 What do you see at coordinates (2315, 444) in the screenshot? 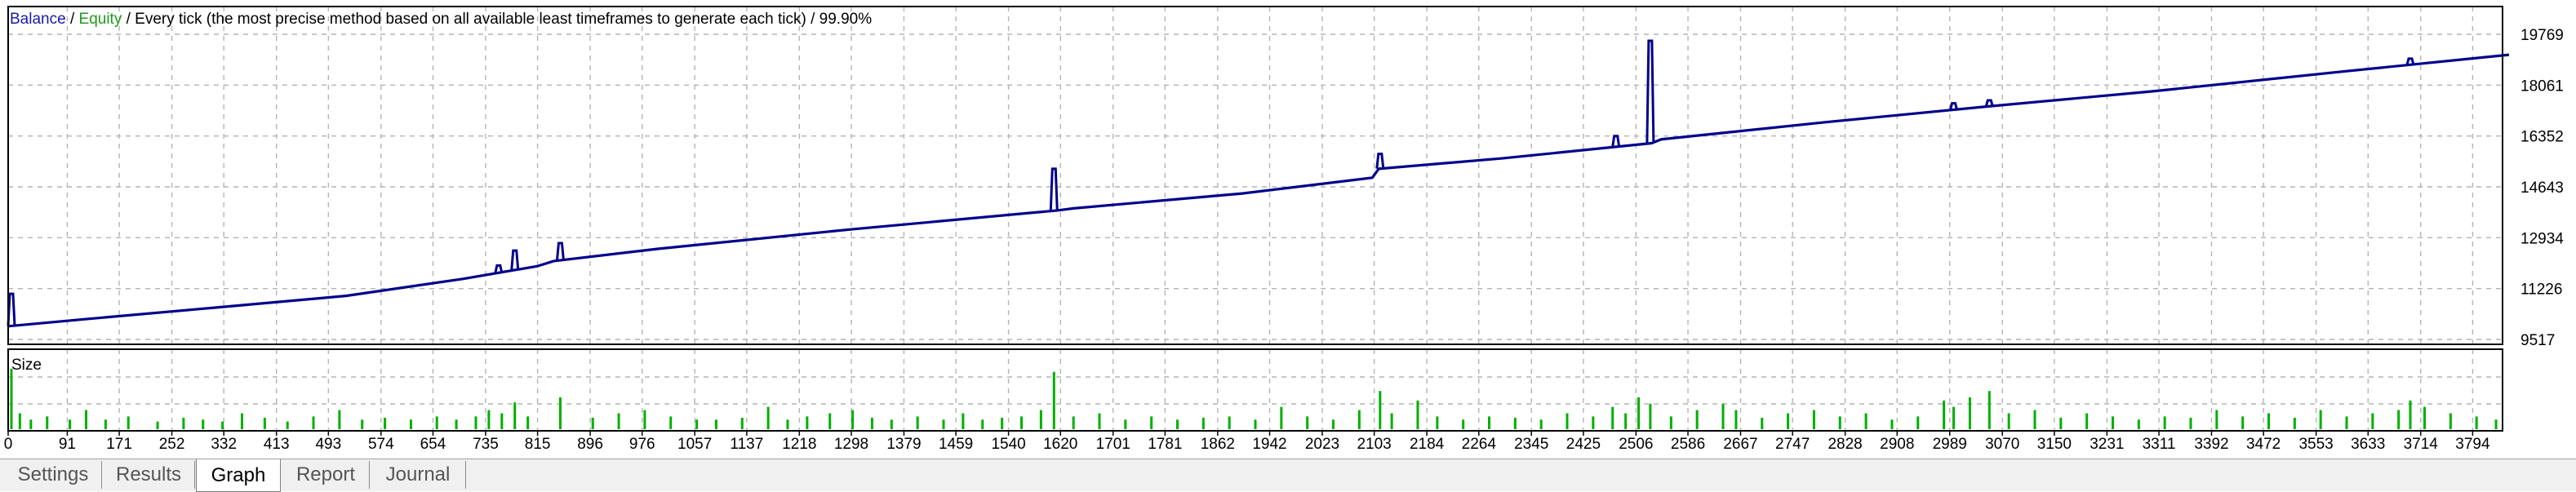
I see `x-tick-label: 3553` at bounding box center [2315, 444].